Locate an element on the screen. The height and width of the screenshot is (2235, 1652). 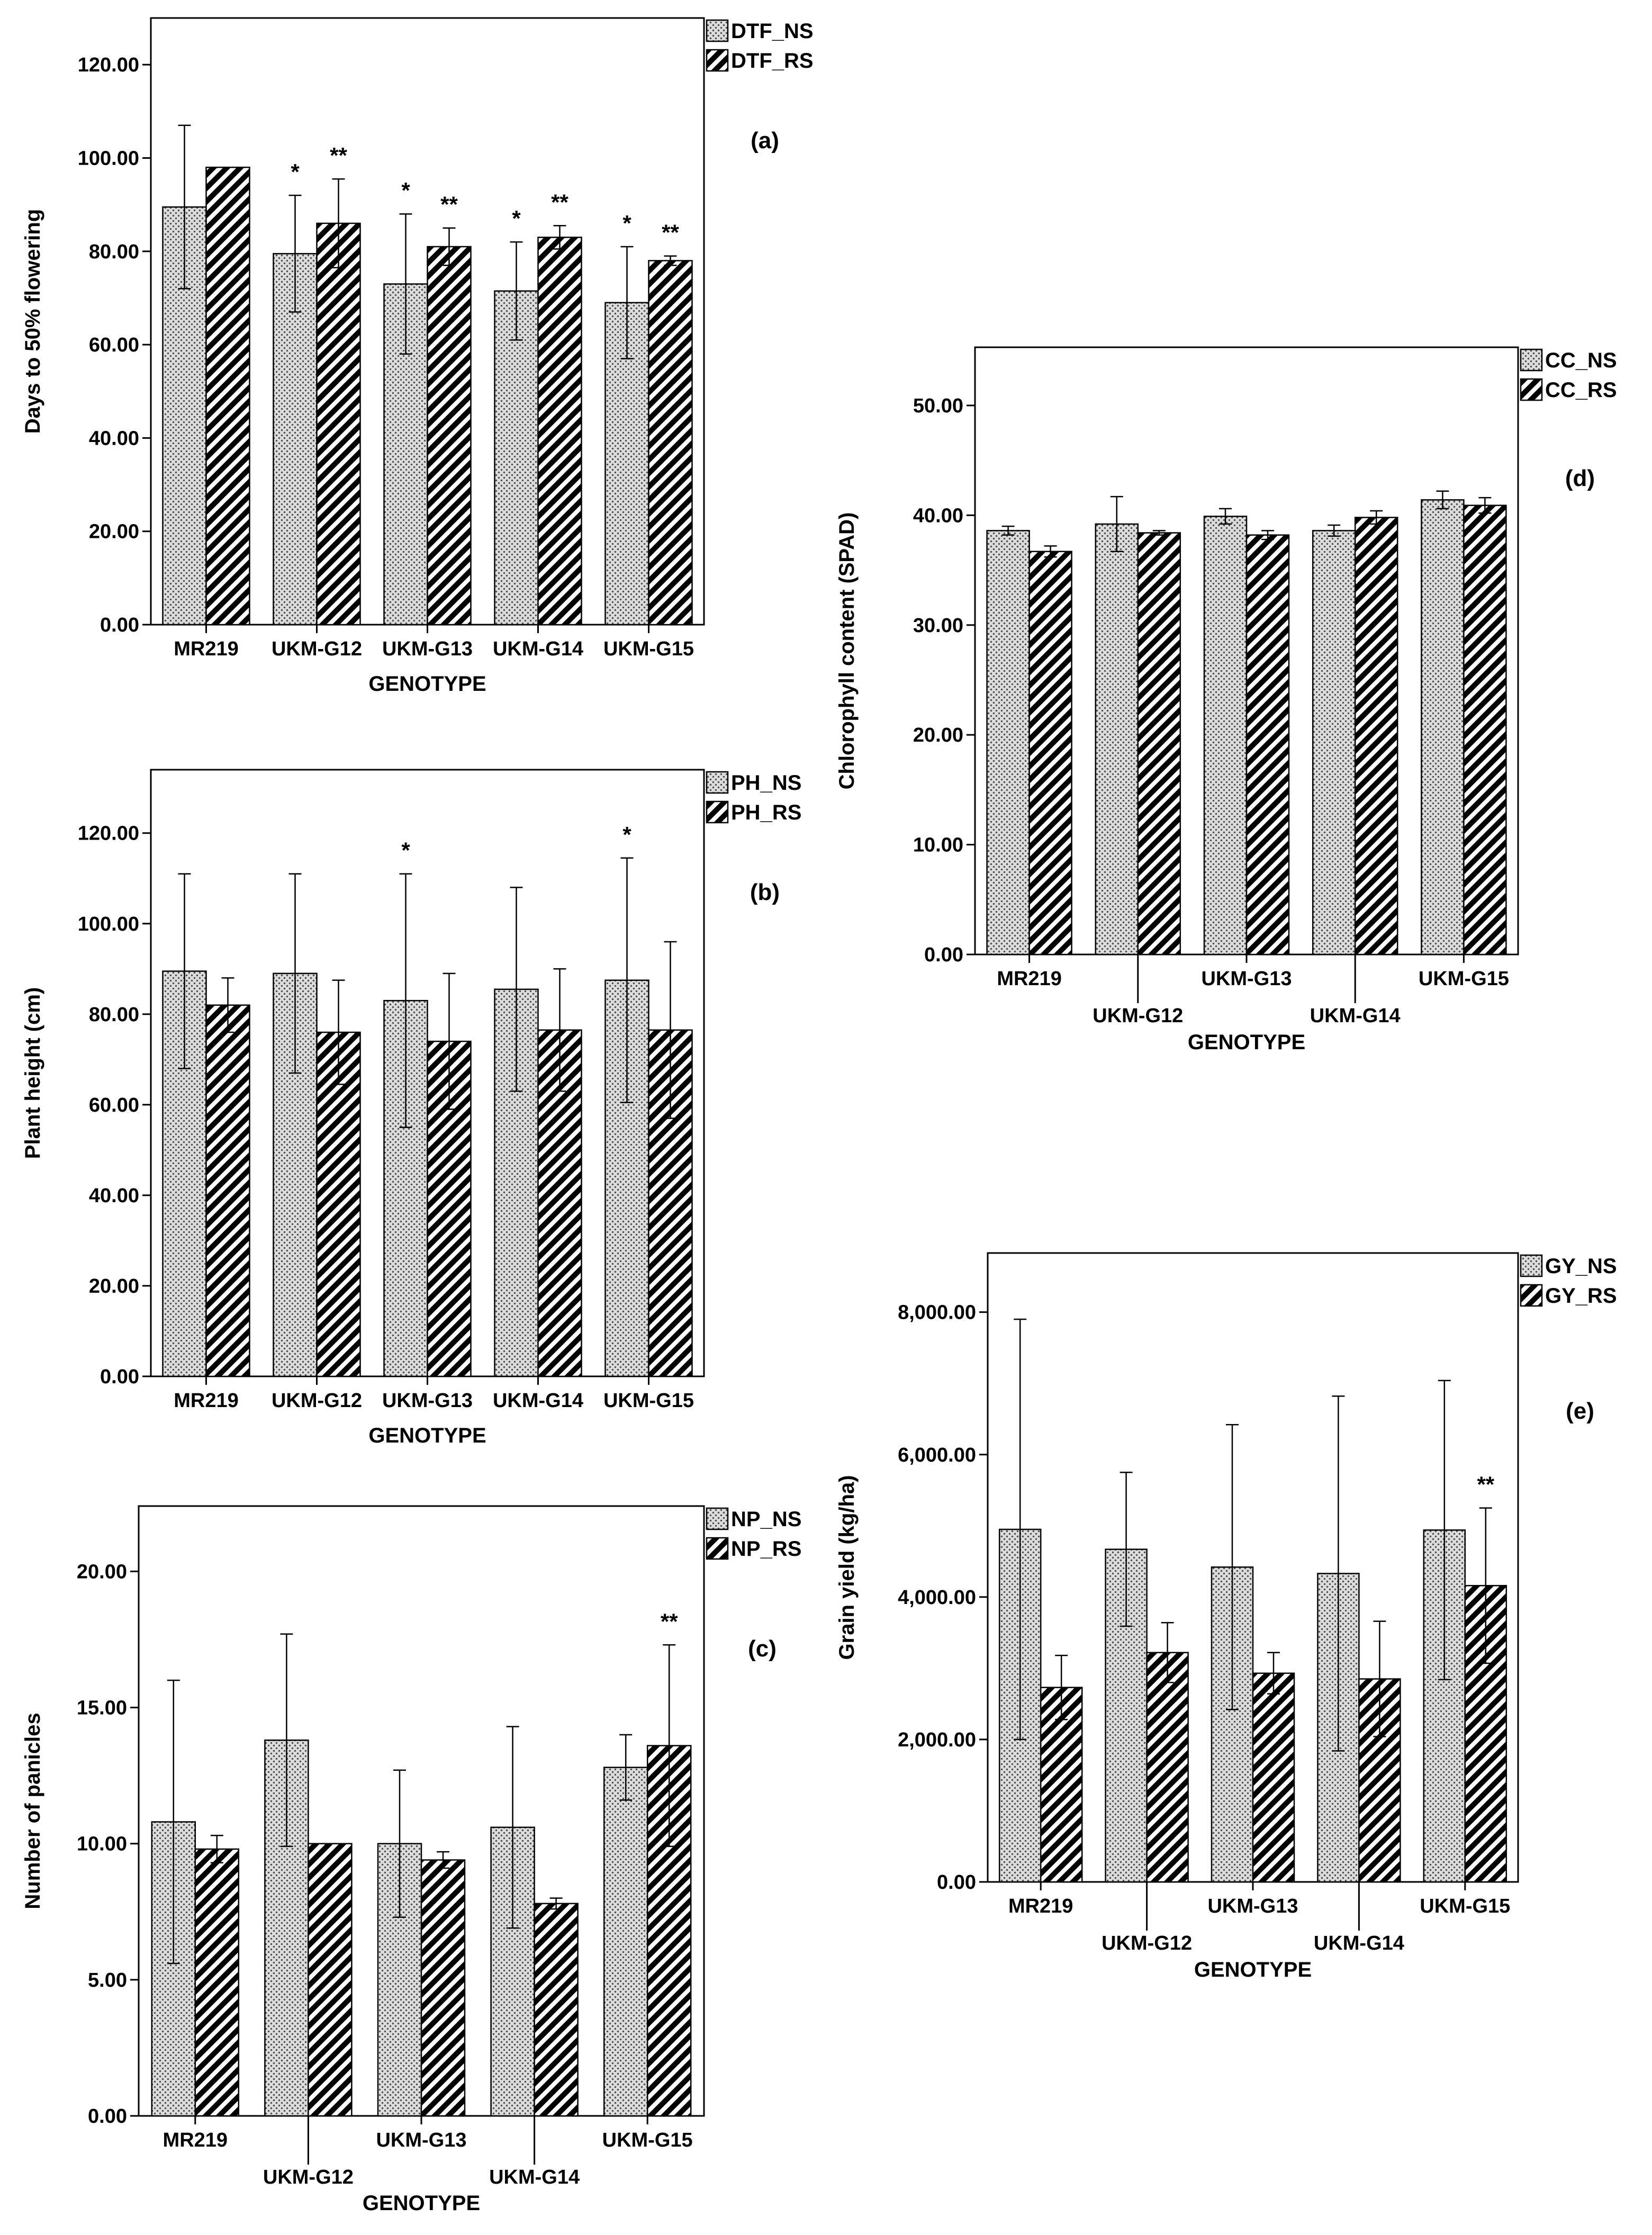
legend-entry: PH_RS is located at coordinates (766, 812).